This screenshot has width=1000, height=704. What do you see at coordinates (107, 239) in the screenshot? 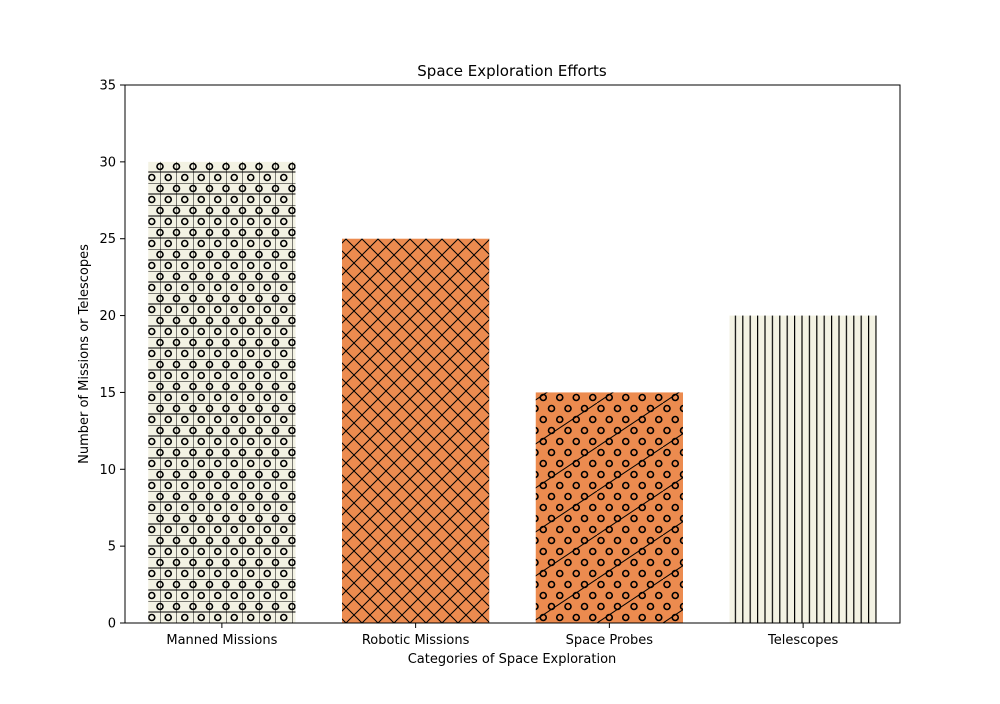
I see `y-tick-label-25: 25` at bounding box center [107, 239].